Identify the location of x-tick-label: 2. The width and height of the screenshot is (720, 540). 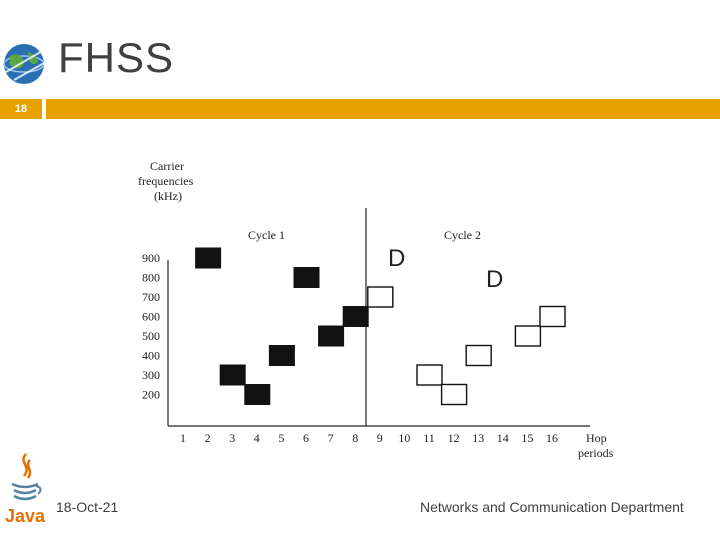
(208, 438).